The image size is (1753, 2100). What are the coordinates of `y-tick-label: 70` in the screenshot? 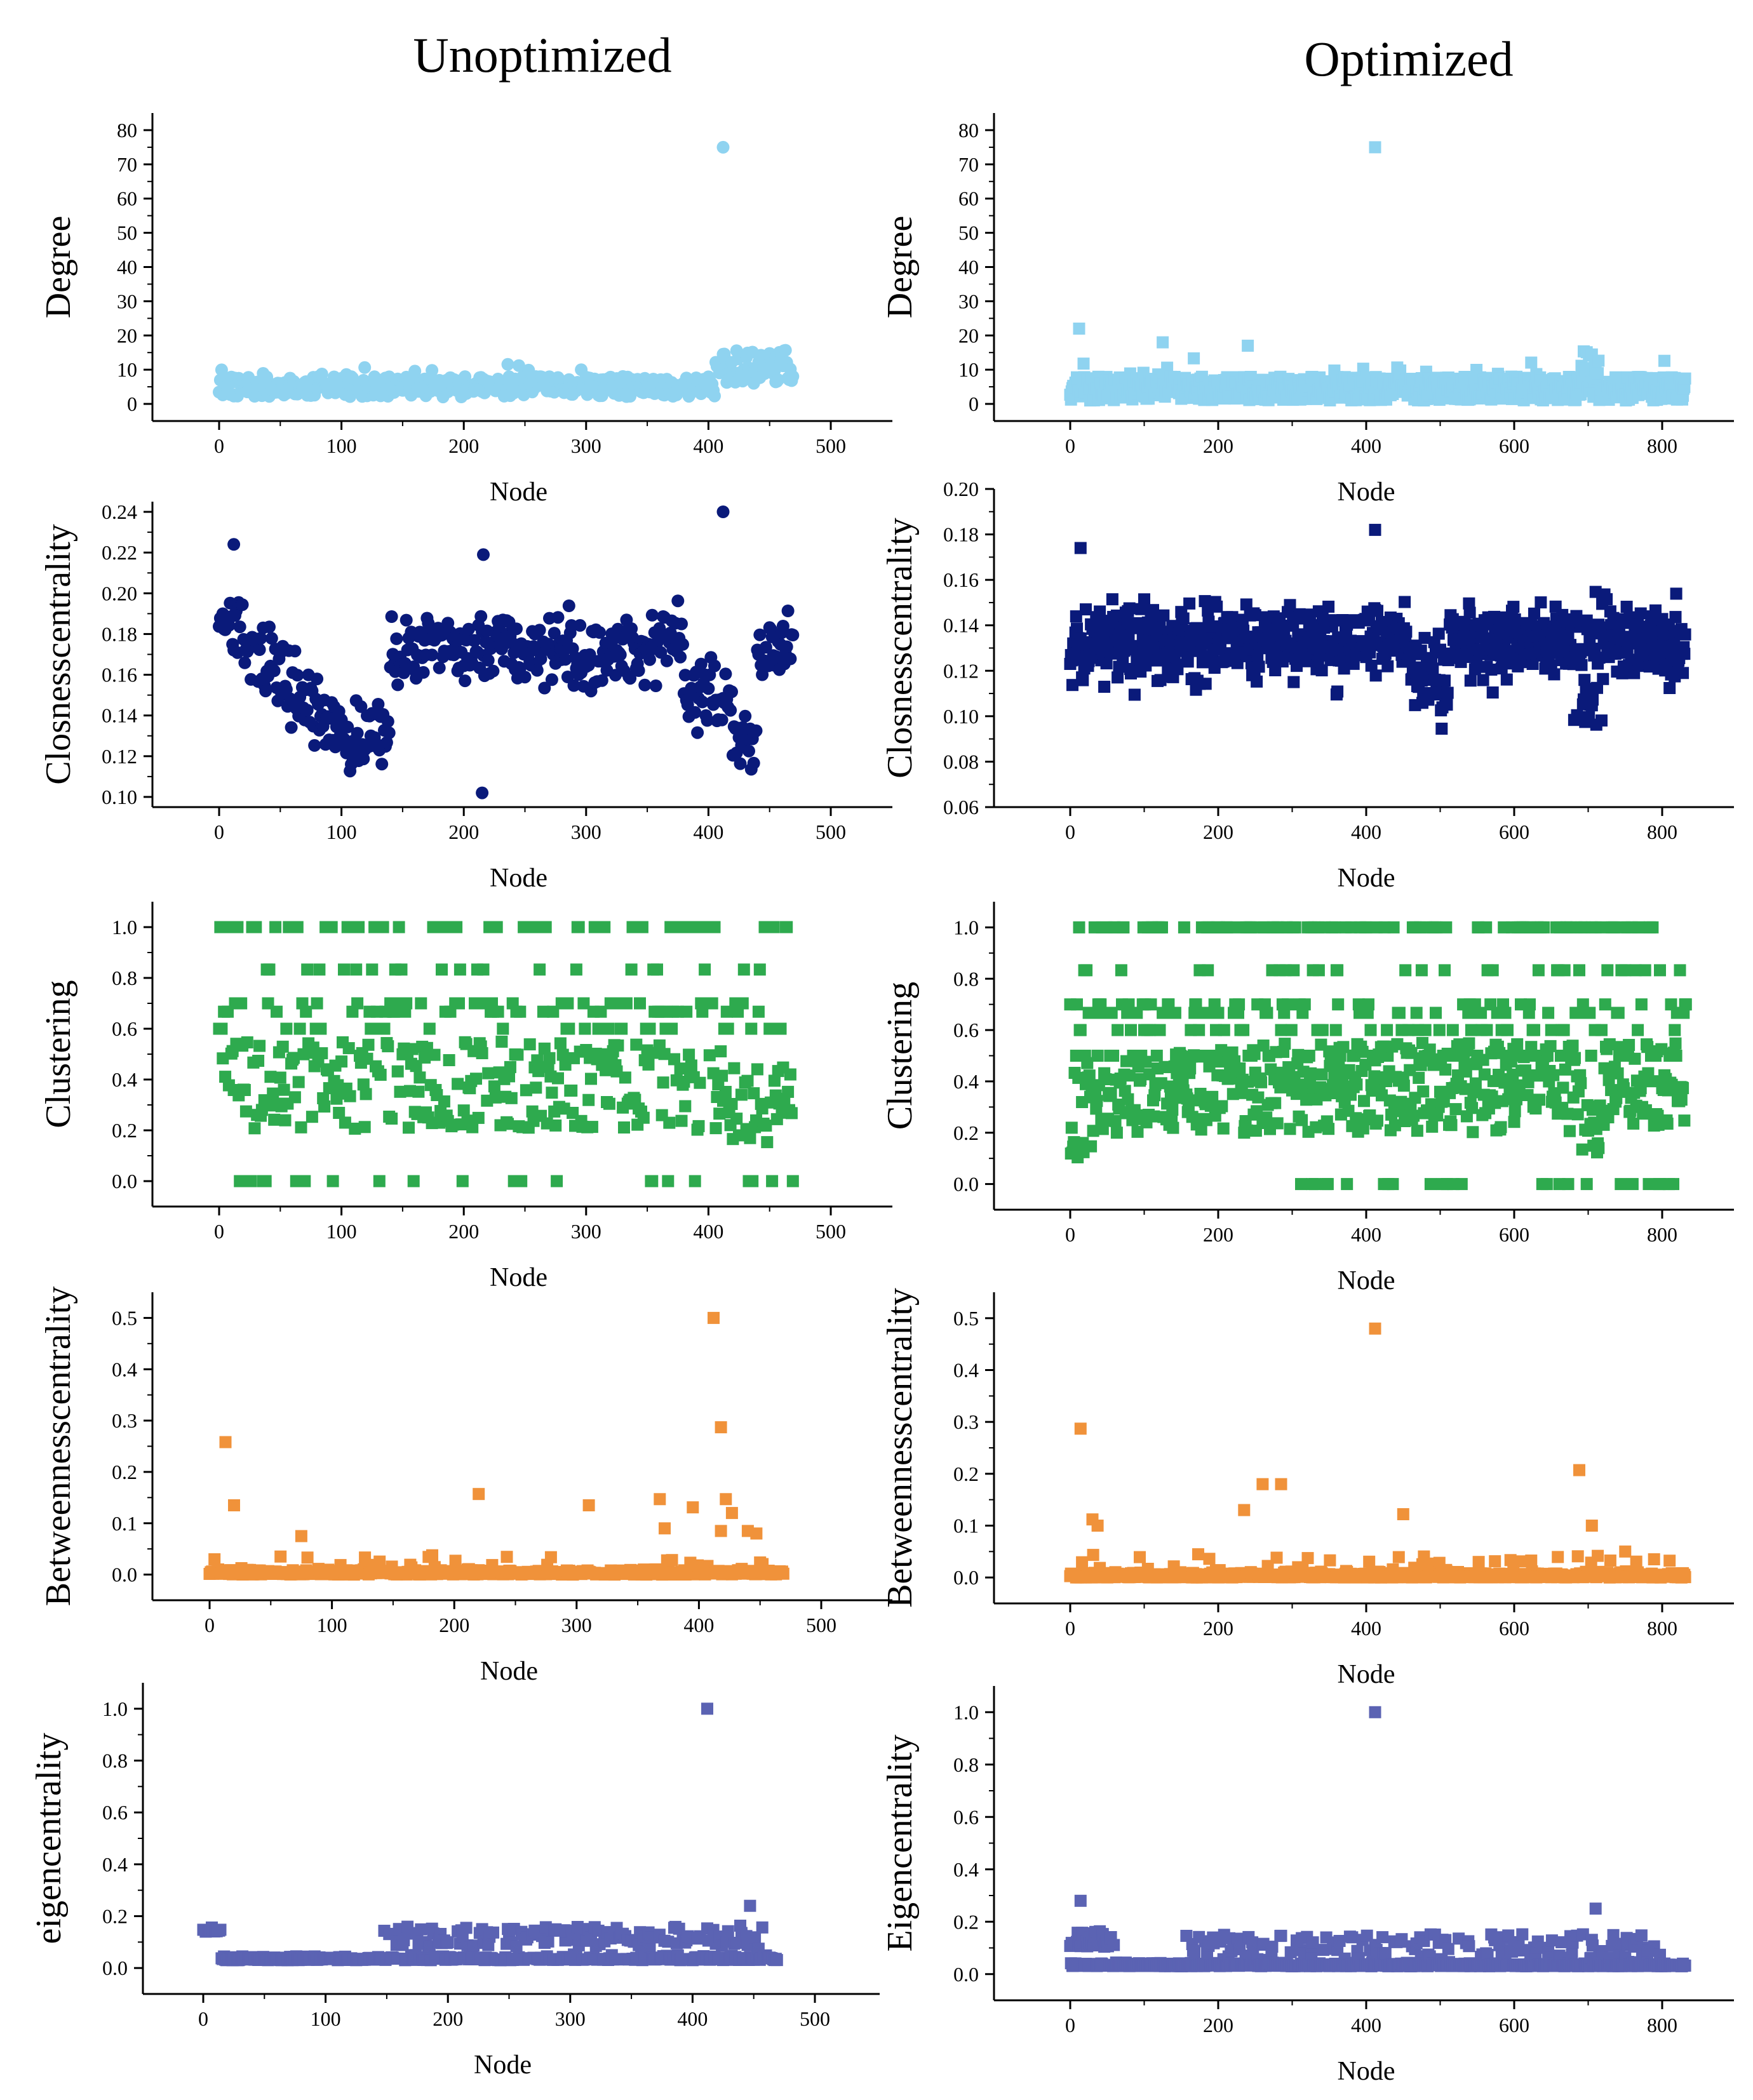 It's located at (127, 164).